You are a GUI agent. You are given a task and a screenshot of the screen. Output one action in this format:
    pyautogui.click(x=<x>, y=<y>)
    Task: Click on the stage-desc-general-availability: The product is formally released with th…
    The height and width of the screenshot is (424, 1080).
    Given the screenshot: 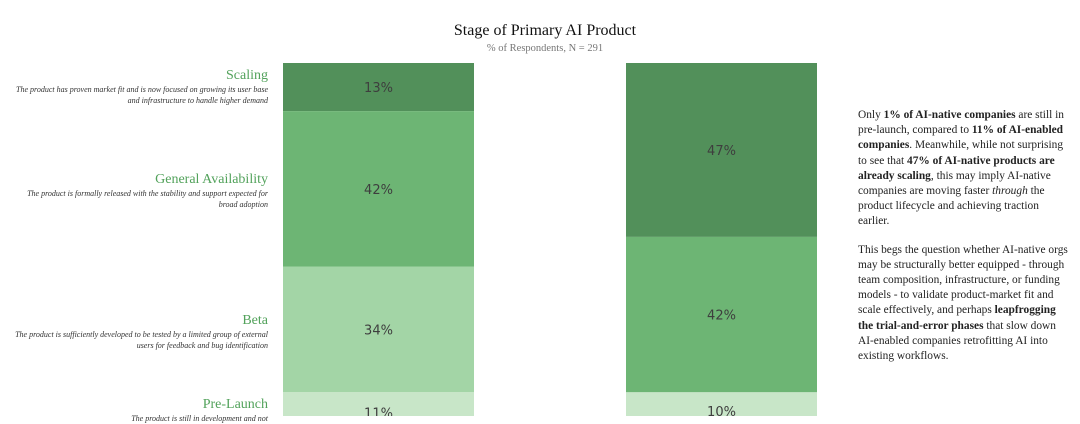 What is the action you would take?
    pyautogui.click(x=147, y=199)
    